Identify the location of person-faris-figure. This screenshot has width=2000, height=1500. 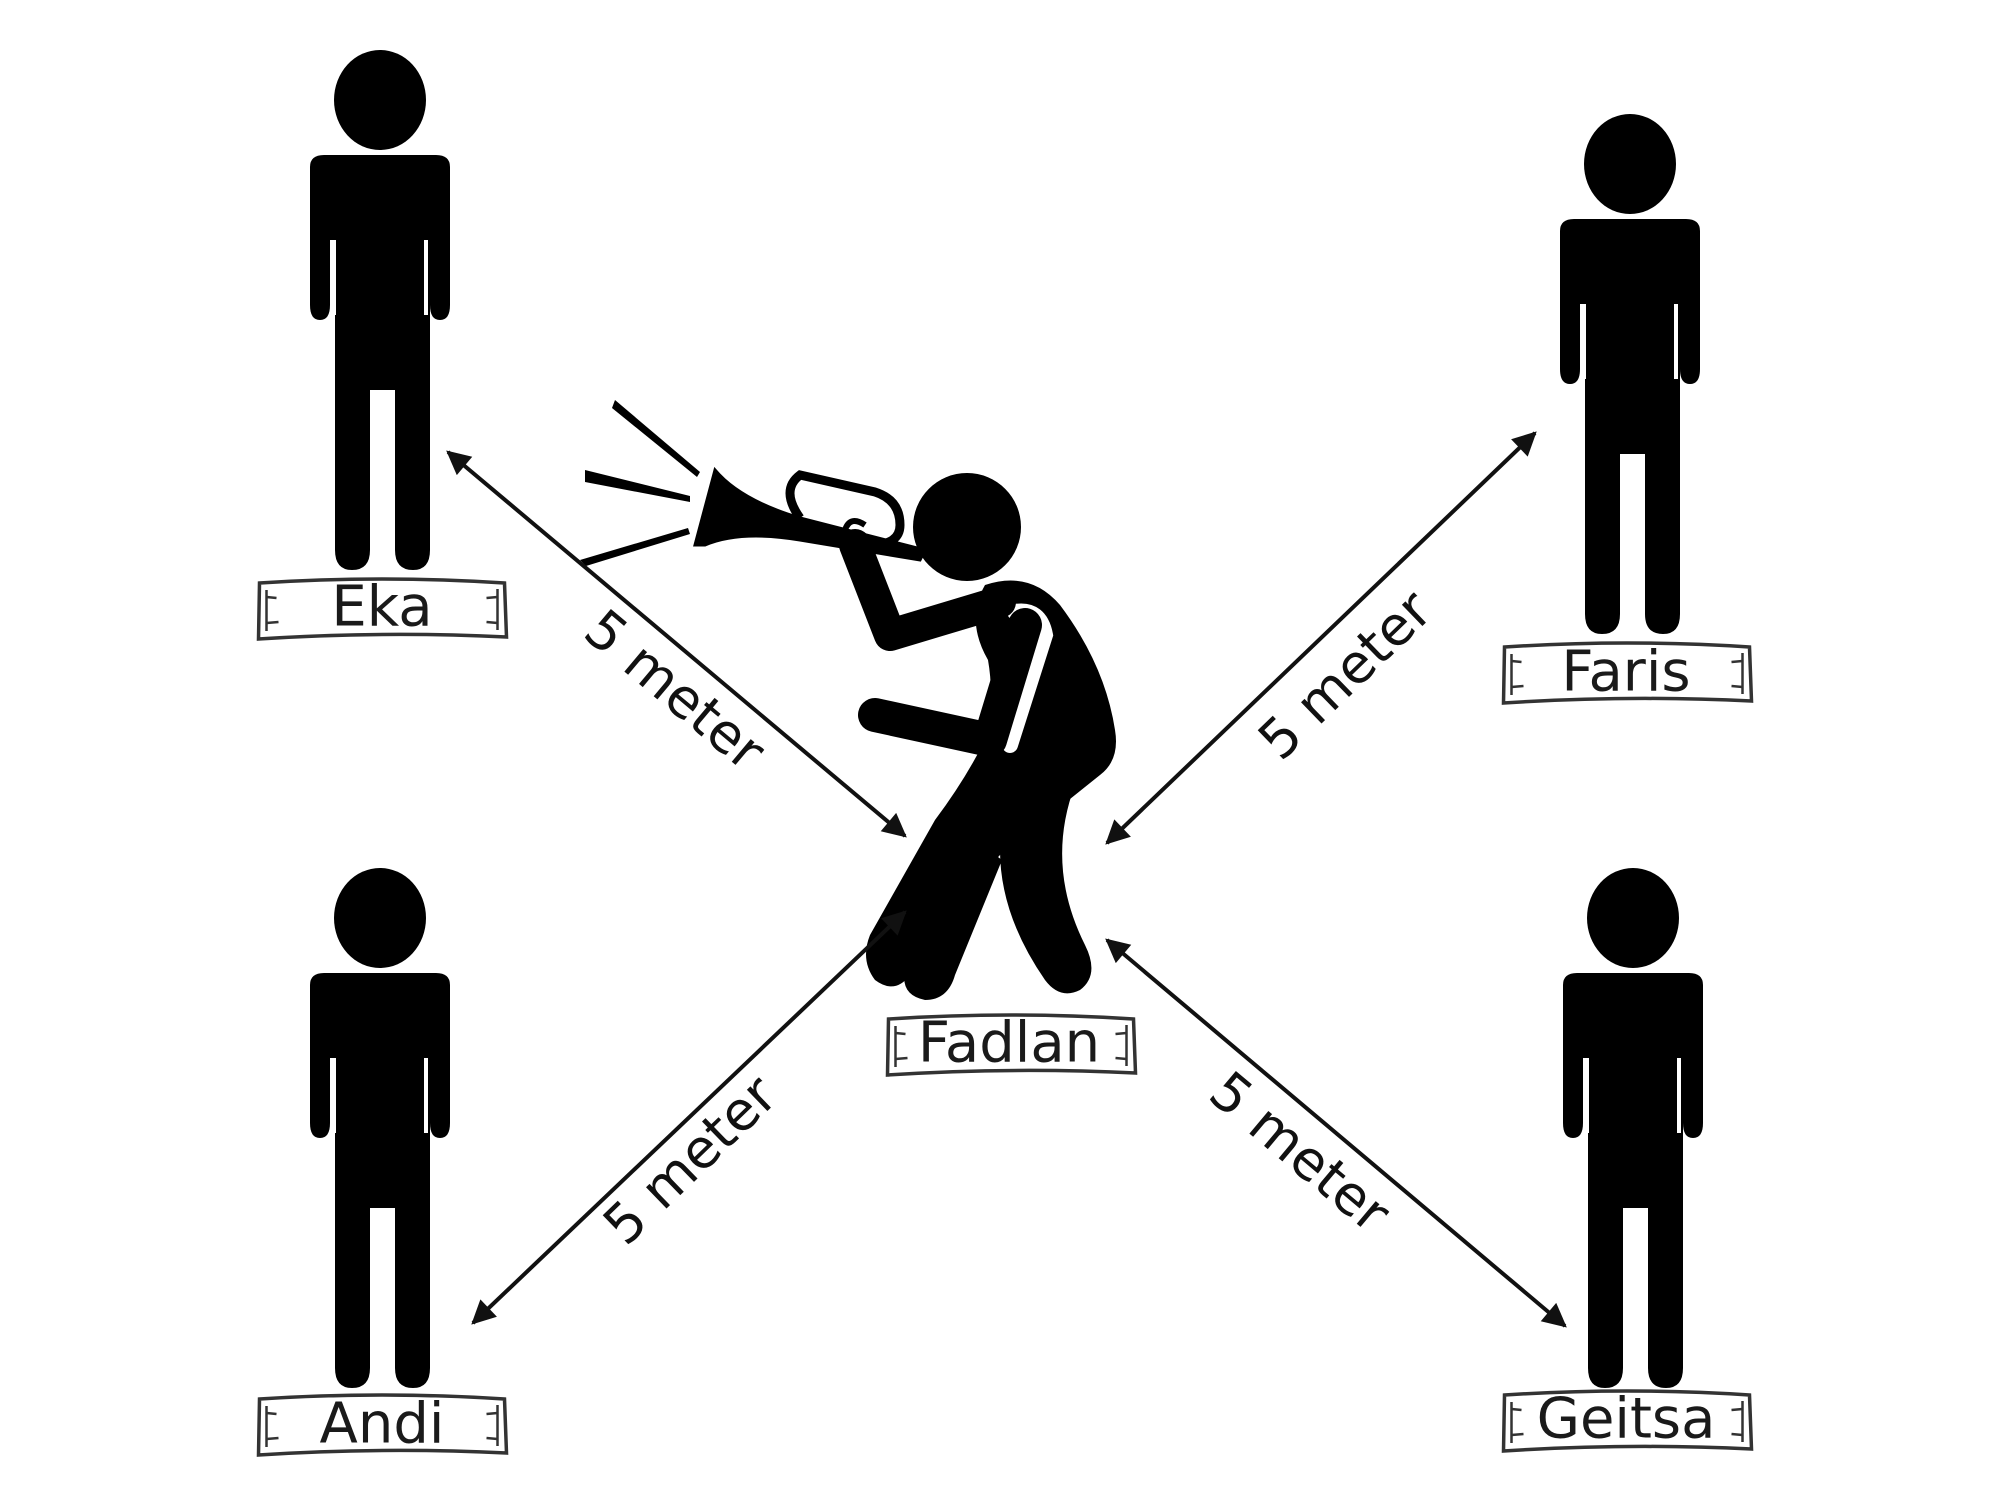
(1630, 375).